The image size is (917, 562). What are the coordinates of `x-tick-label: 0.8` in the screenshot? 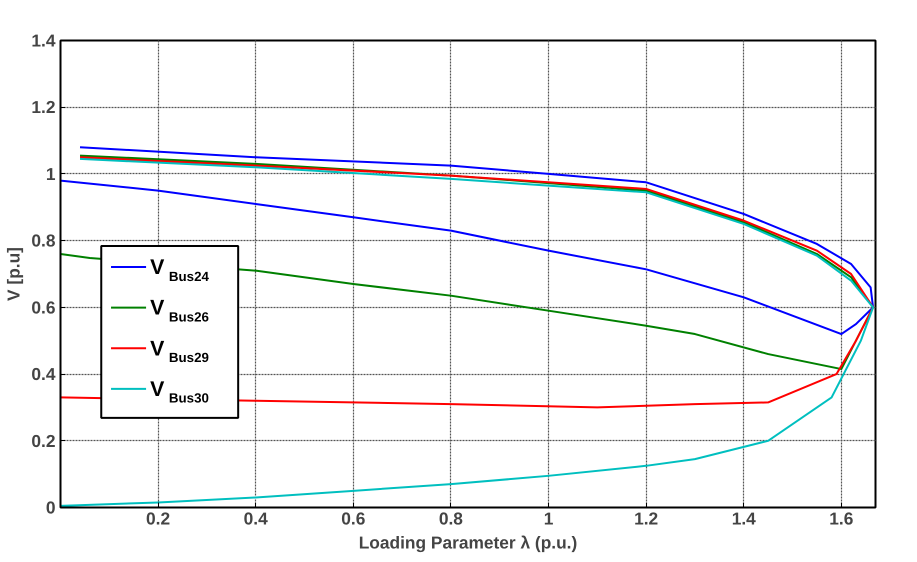 It's located at (451, 518).